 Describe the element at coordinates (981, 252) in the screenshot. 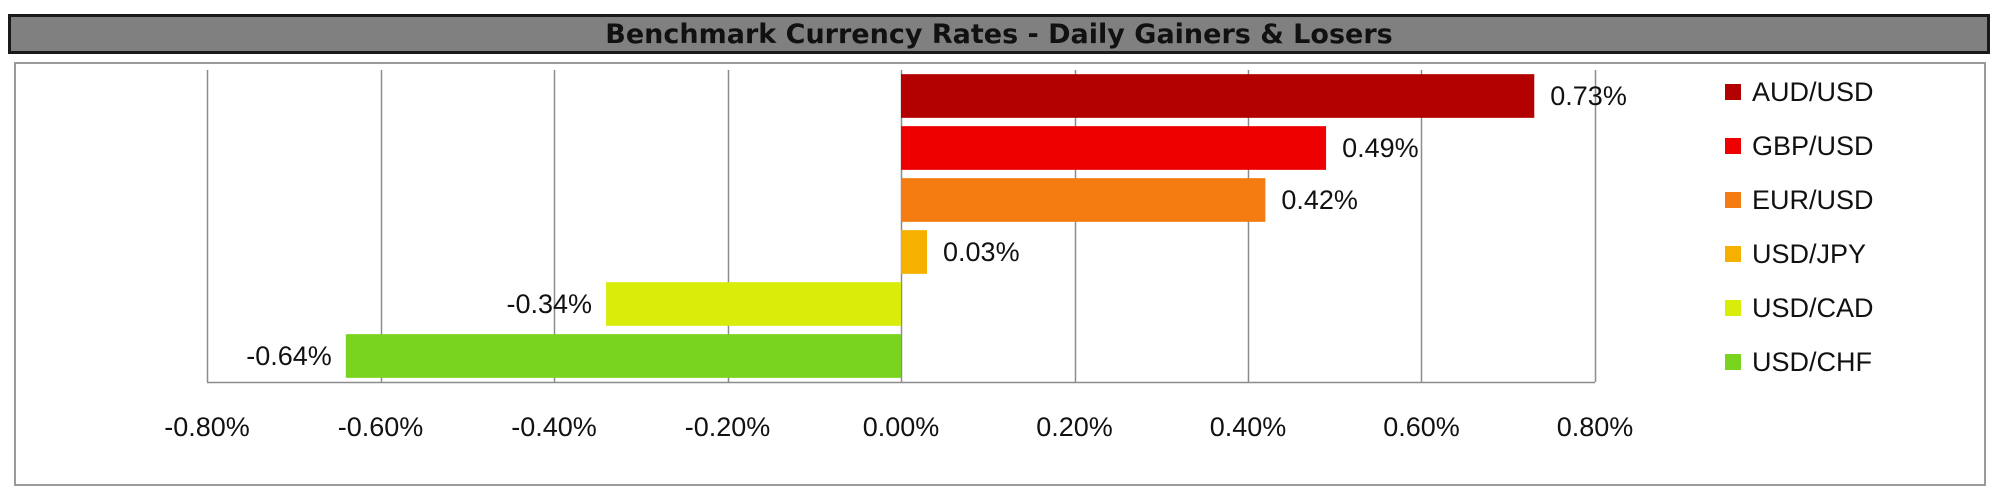

I see `data-label: 0.03%` at that location.